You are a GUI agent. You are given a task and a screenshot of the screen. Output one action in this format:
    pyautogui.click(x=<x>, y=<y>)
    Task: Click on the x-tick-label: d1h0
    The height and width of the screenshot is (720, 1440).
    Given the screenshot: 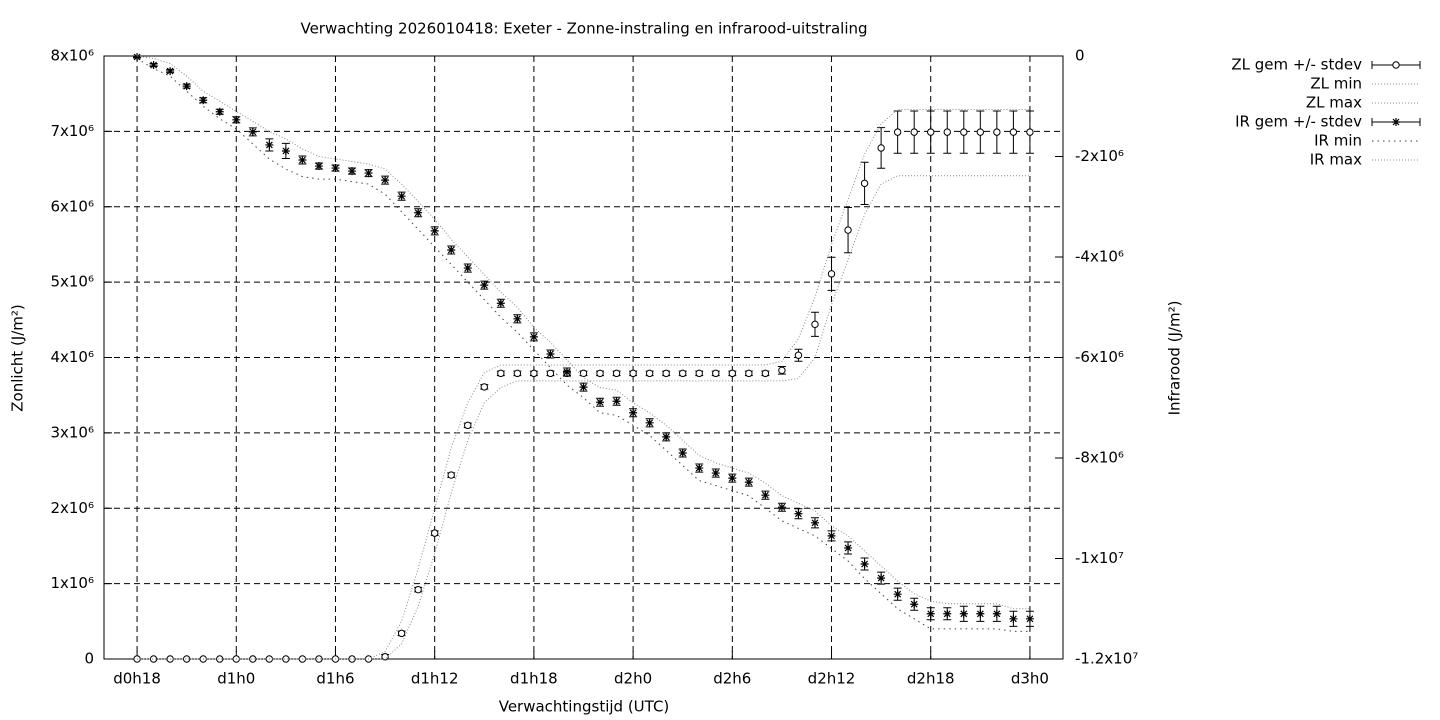 What is the action you would take?
    pyautogui.click(x=236, y=679)
    